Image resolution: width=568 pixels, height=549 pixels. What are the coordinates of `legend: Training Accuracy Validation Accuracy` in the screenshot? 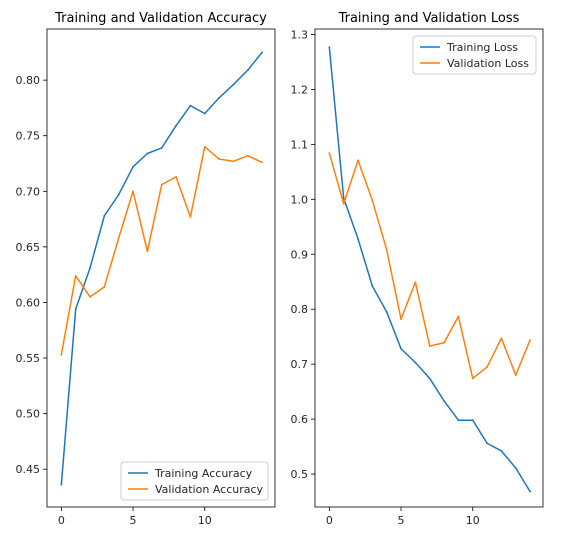 It's located at (194, 481).